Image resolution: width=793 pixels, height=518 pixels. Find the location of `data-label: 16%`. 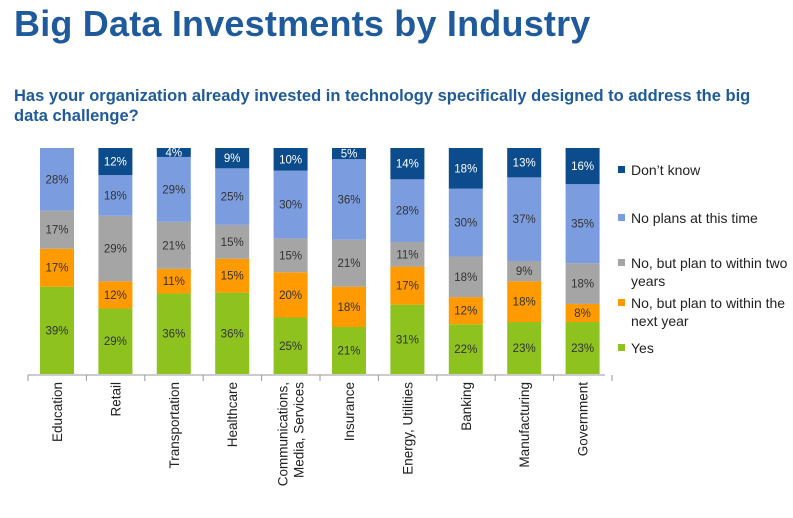

data-label: 16% is located at coordinates (582, 167).